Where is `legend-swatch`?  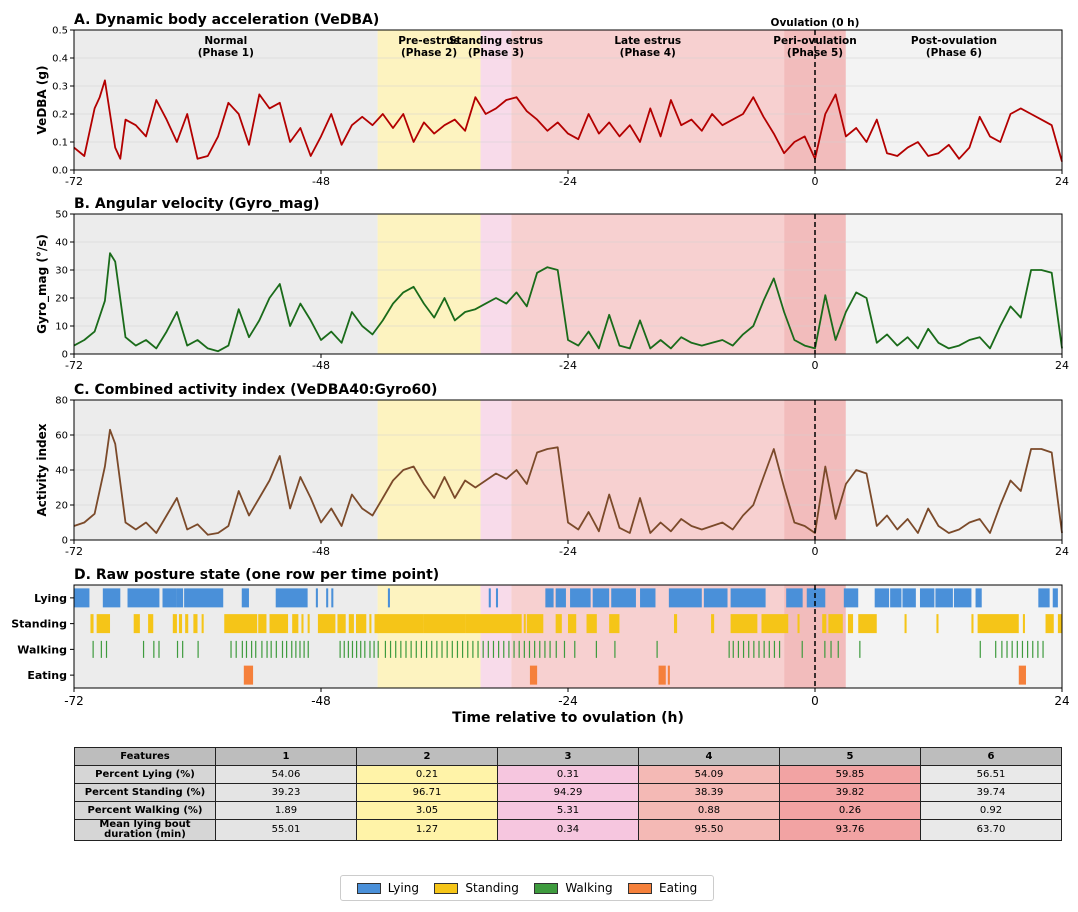
legend-swatch is located at coordinates (640, 888).